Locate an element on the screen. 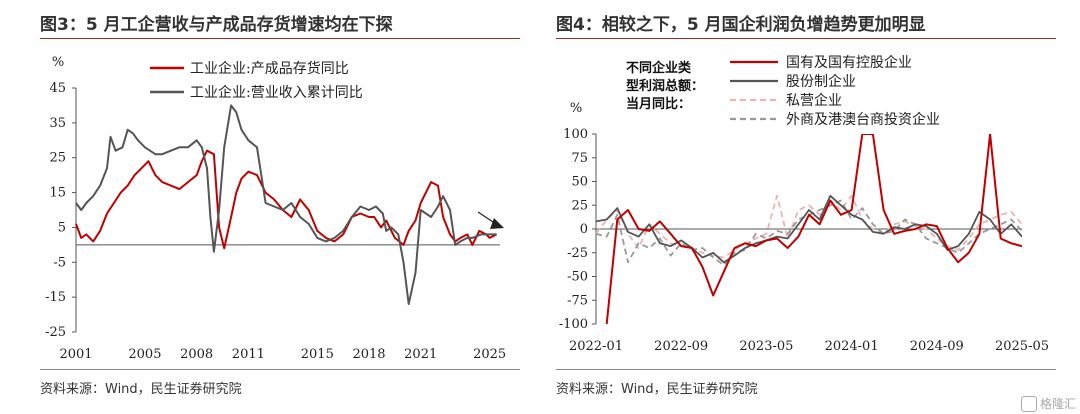 This screenshot has height=414, width=1080. left-x-tick-label: 2008 is located at coordinates (196, 354).